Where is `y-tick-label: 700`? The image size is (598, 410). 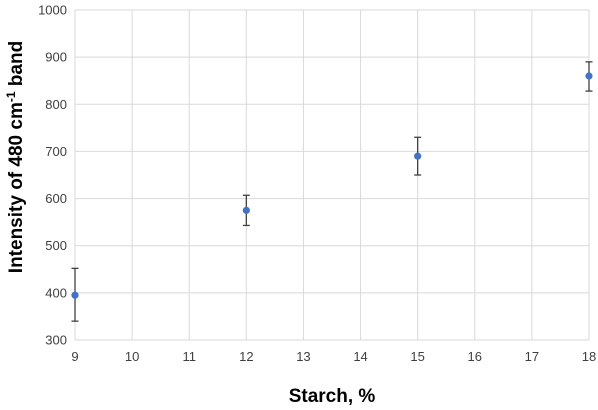 y-tick-label: 700 is located at coordinates (56, 151).